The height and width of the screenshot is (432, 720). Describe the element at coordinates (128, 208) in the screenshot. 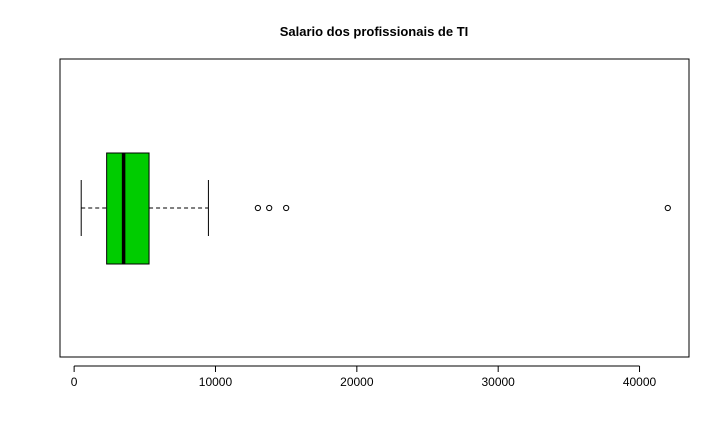

I see `iqr-box` at that location.